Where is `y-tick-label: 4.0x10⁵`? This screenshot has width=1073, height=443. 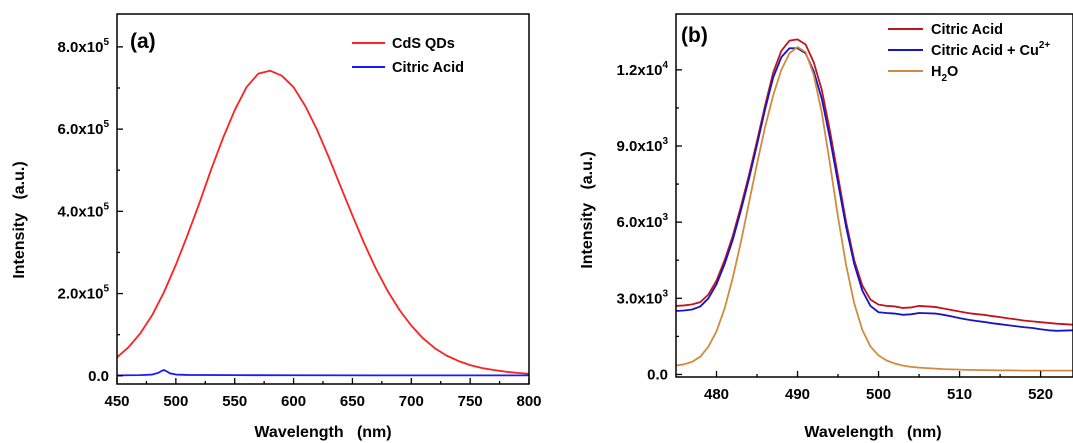 y-tick-label: 4.0x10⁵ is located at coordinates (84, 210).